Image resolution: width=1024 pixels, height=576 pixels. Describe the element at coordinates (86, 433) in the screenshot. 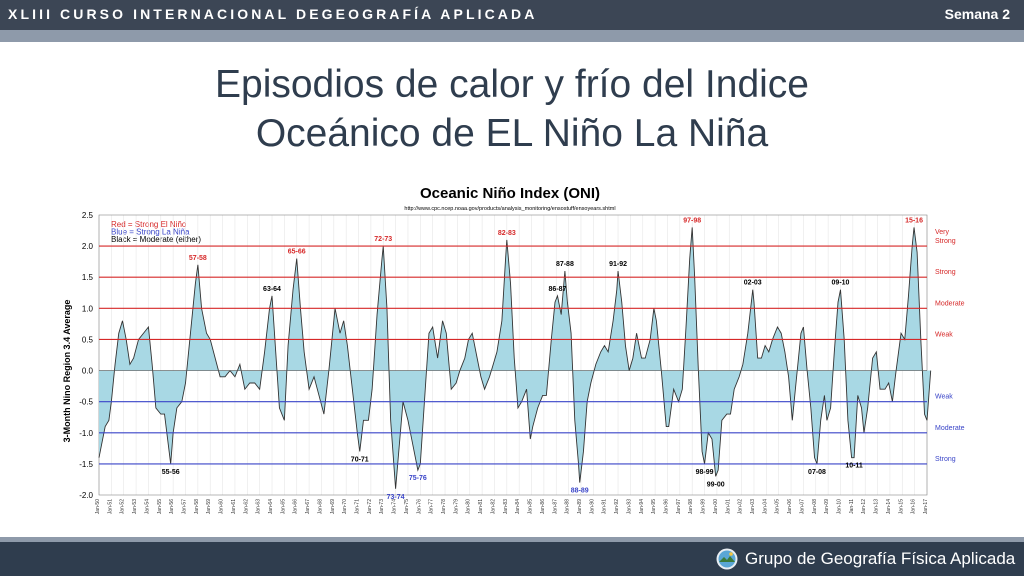

I see `y-tick-label: -1.0` at that location.